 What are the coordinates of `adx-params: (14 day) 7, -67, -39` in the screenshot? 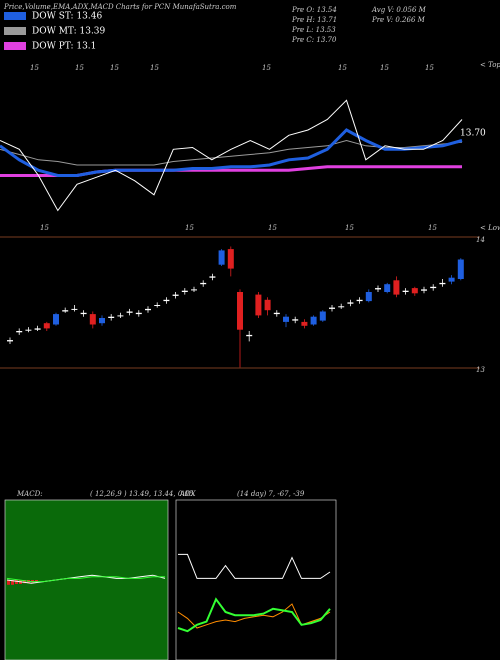 It's located at (271, 494).